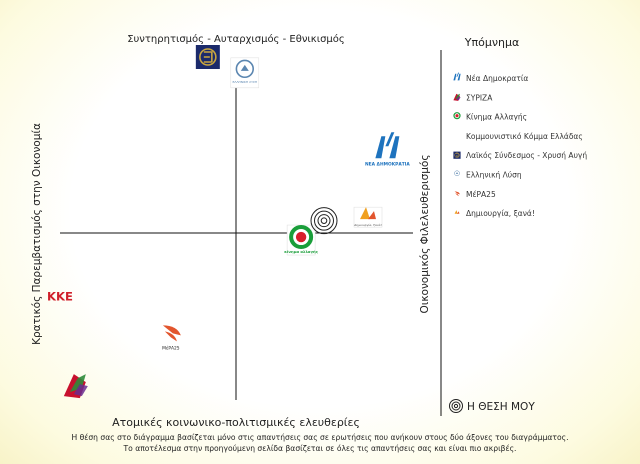 The image size is (640, 464). What do you see at coordinates (526, 155) in the screenshot?
I see `legend-entry-label: Λαϊκός Σύνδεσμος - Χρυσή Αυγή` at bounding box center [526, 155].